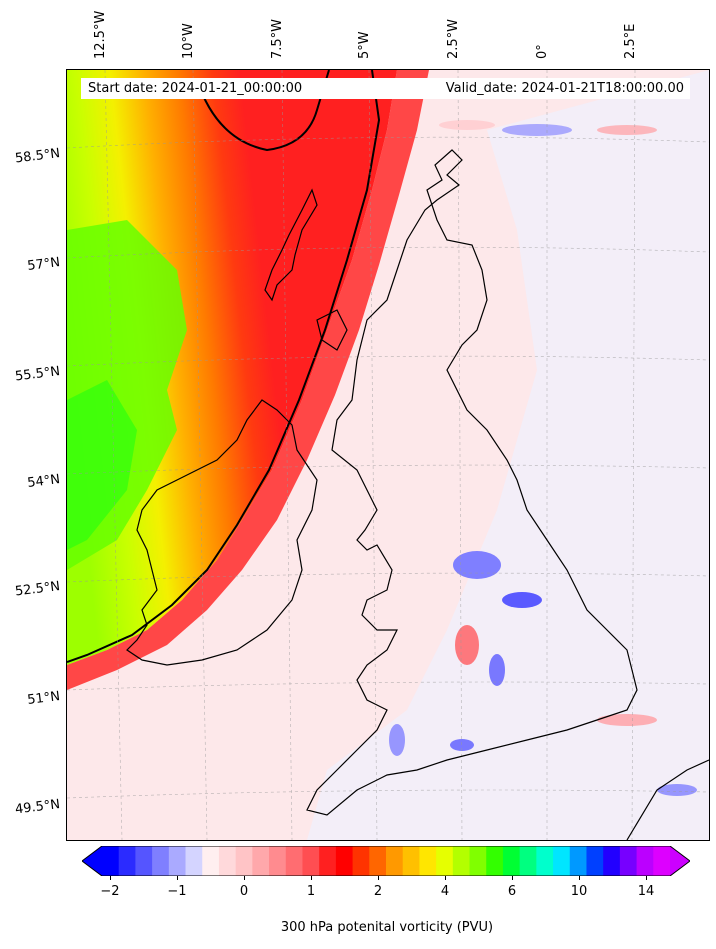  I want to click on cb-tick-label: 0, so click(244, 891).